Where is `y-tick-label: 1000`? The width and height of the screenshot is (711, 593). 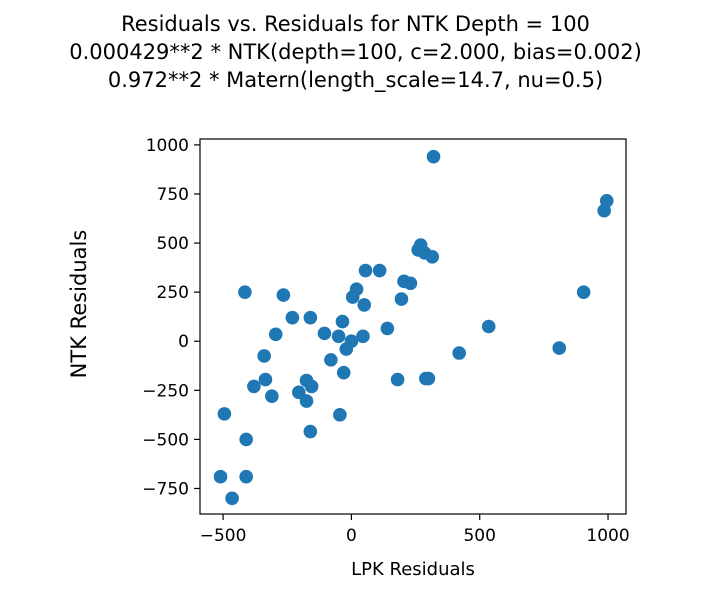 y-tick-label: 1000 is located at coordinates (167, 146).